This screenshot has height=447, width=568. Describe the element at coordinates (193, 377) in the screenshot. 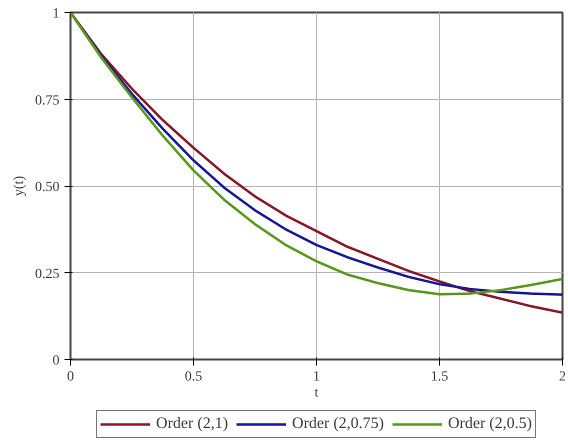

I see `x-tick-label: 0.5` at that location.